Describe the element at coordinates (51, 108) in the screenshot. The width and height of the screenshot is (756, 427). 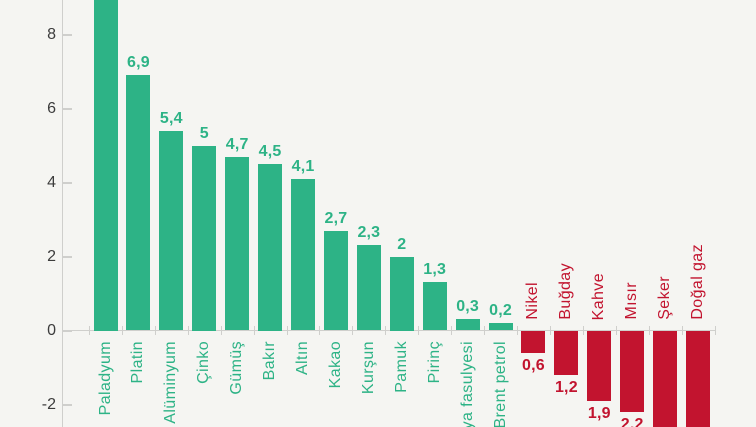
I see `y-axis-label: 6` at that location.